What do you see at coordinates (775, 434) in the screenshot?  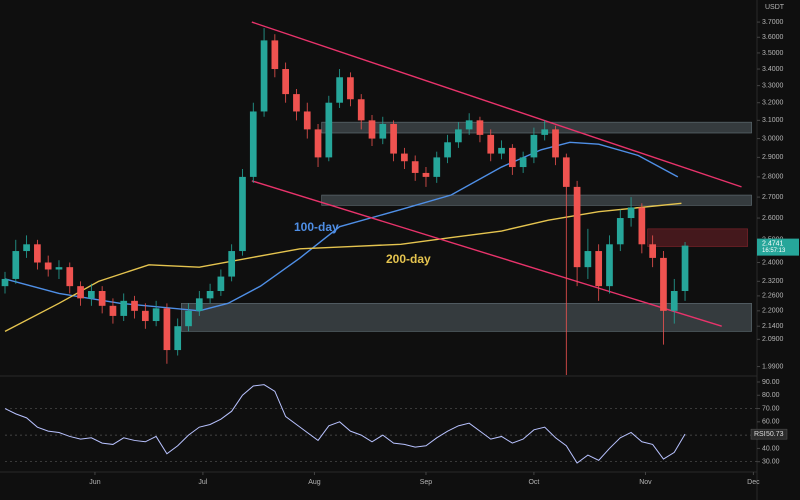 I see `rsi-badge-value: 50.73` at bounding box center [775, 434].